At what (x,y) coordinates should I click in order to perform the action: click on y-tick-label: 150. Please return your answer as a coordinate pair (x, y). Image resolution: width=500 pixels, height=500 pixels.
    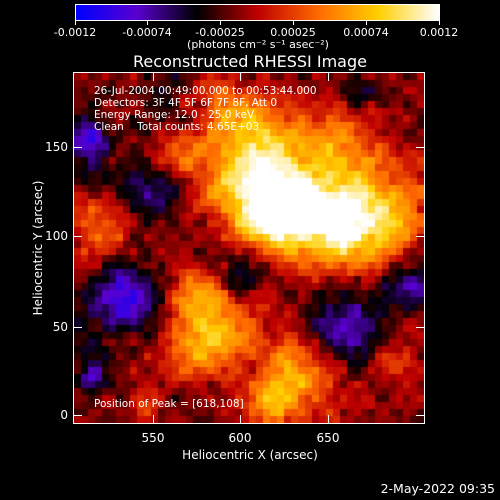
    Looking at the image, I should click on (56, 147).